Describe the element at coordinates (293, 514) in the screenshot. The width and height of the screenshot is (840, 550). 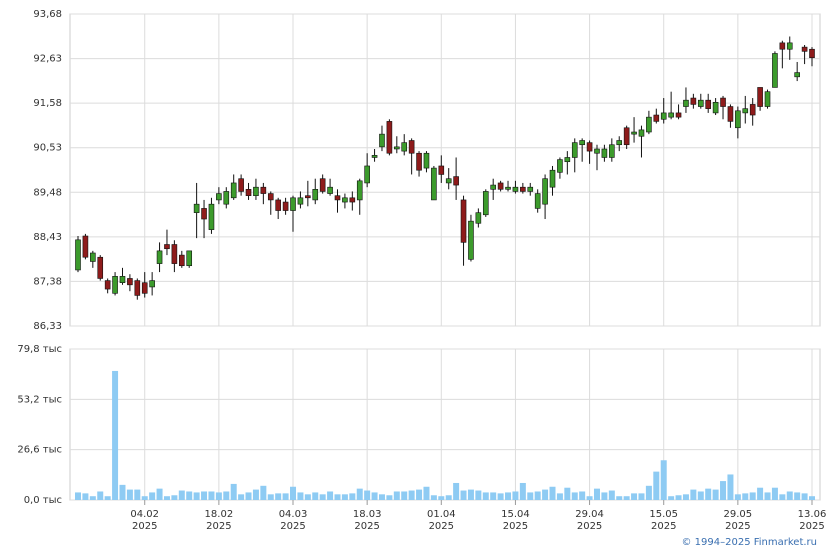
I see `x-tick-label: 04.03` at that location.